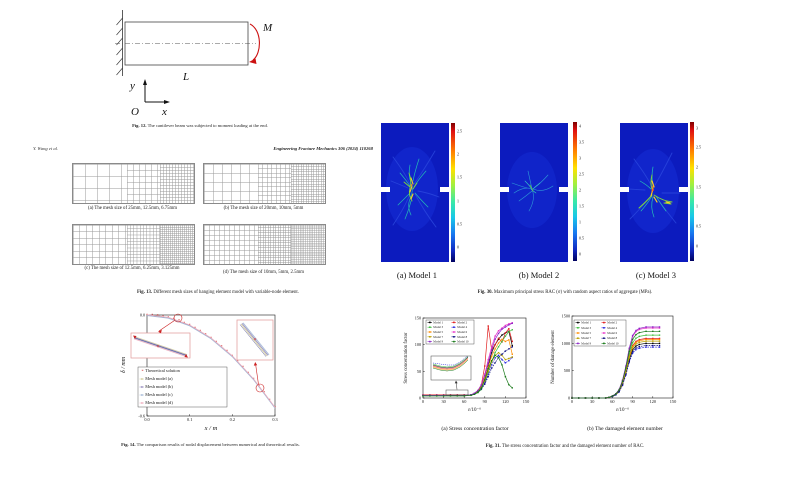 The width and height of the screenshot is (799, 478). What do you see at coordinates (539, 275) in the screenshot?
I see `fig30-label-model2: (b) Model 2` at bounding box center [539, 275].